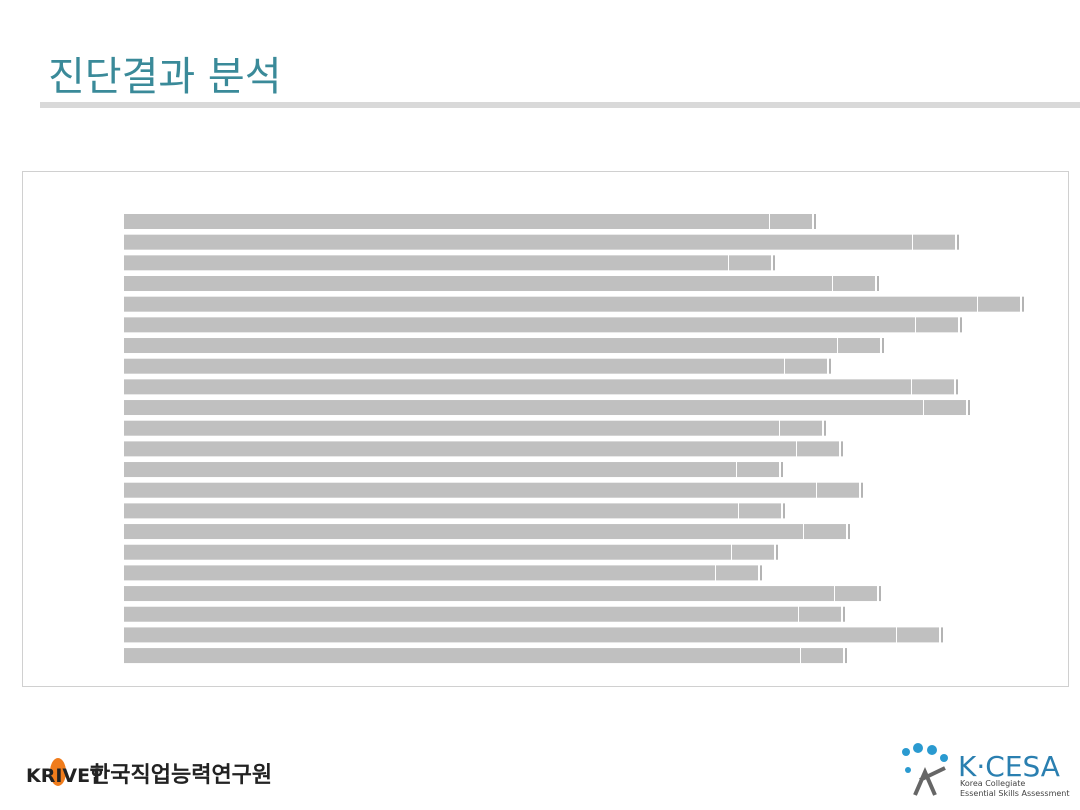  What do you see at coordinates (992, 783) in the screenshot?
I see `logo-subtext: Korea Collegiate` at bounding box center [992, 783].